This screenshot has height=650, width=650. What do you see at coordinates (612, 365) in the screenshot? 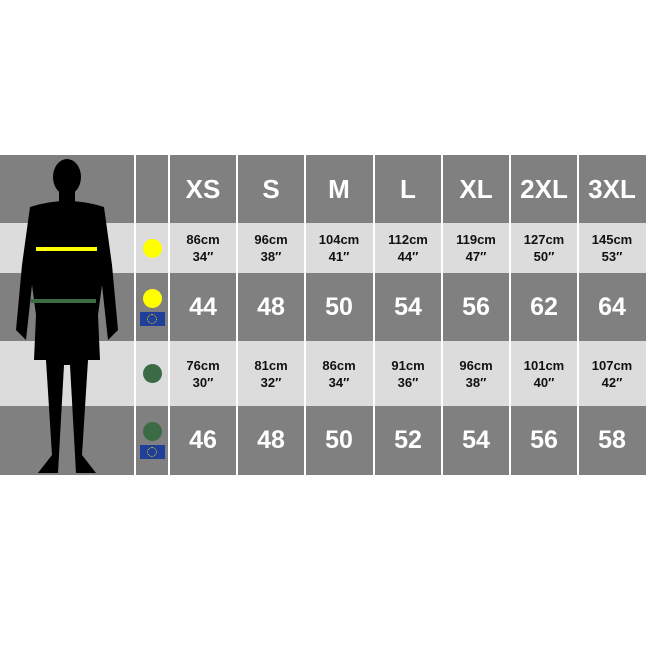
I see `waist-measure-value: 107cm` at bounding box center [612, 365].